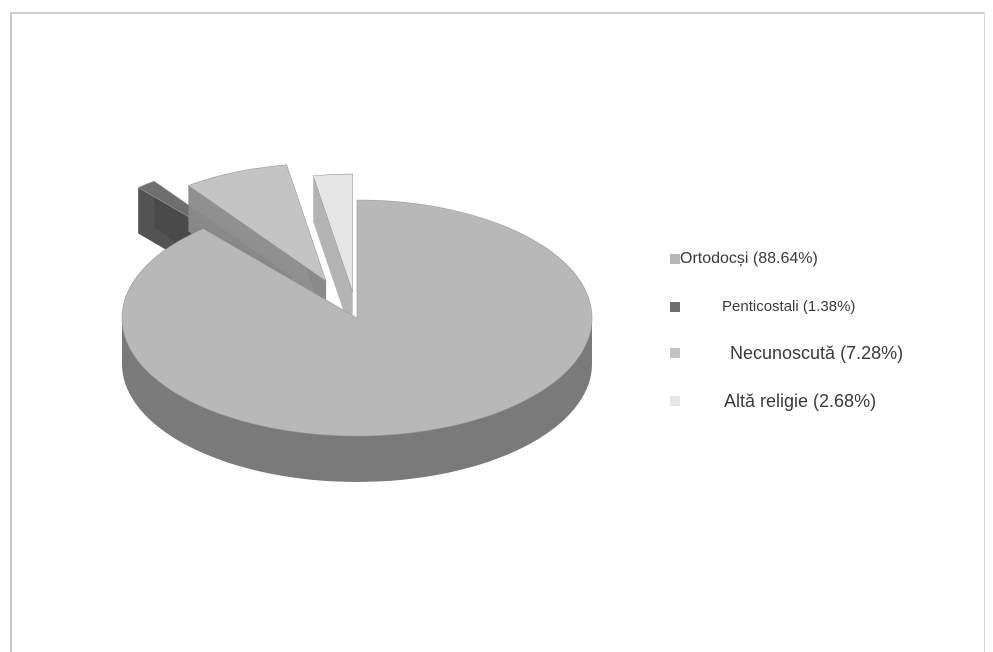 This screenshot has width=993, height=652. I want to click on legend-swatch-alta-religie, so click(675, 401).